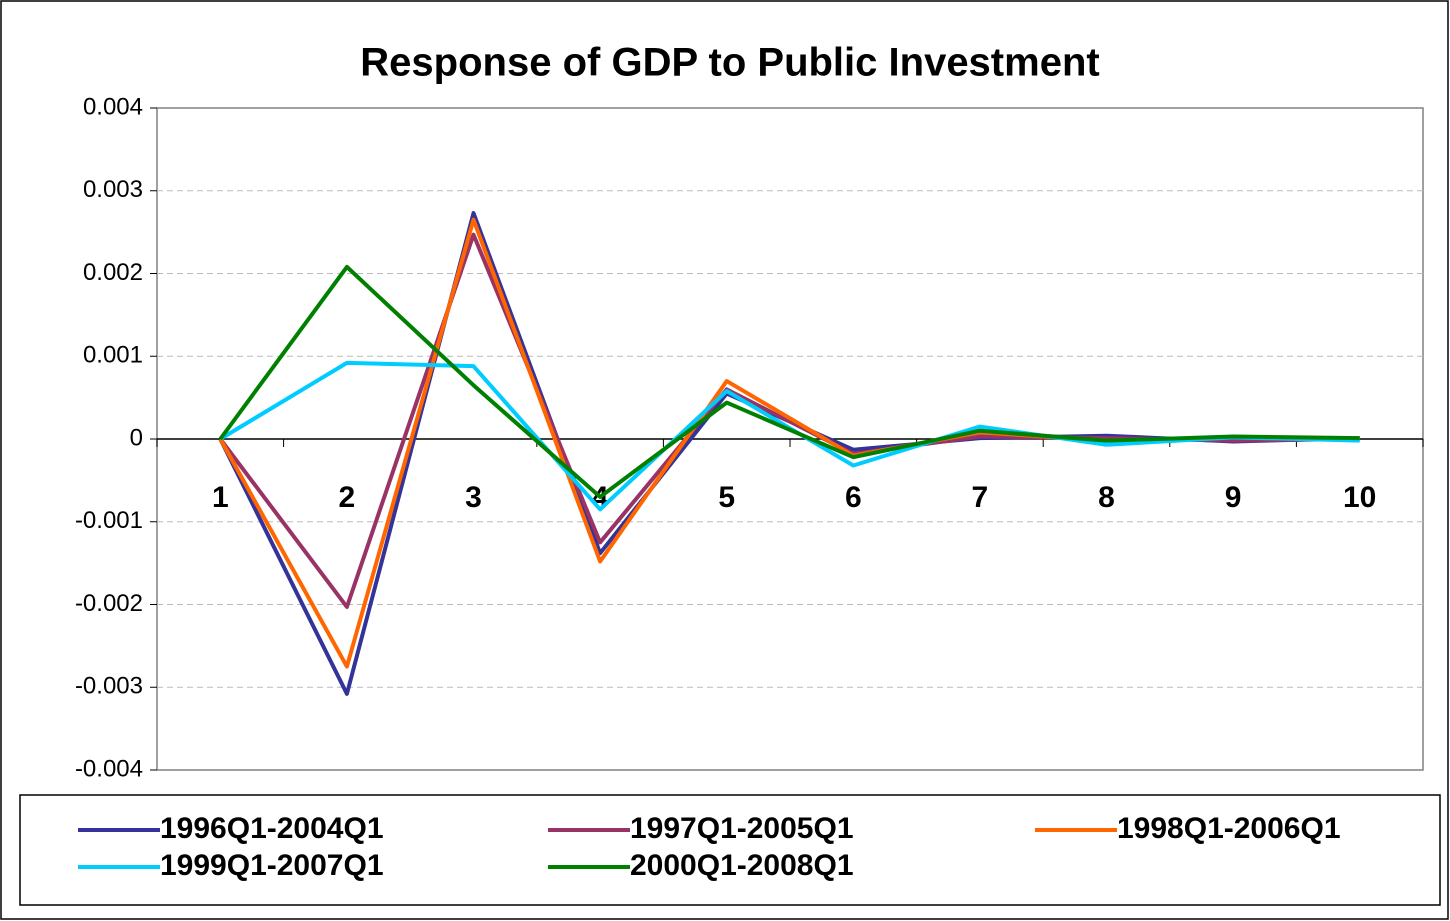  Describe the element at coordinates (272, 828) in the screenshot. I see `legend-label: 1996Q1-2004Q1` at that location.